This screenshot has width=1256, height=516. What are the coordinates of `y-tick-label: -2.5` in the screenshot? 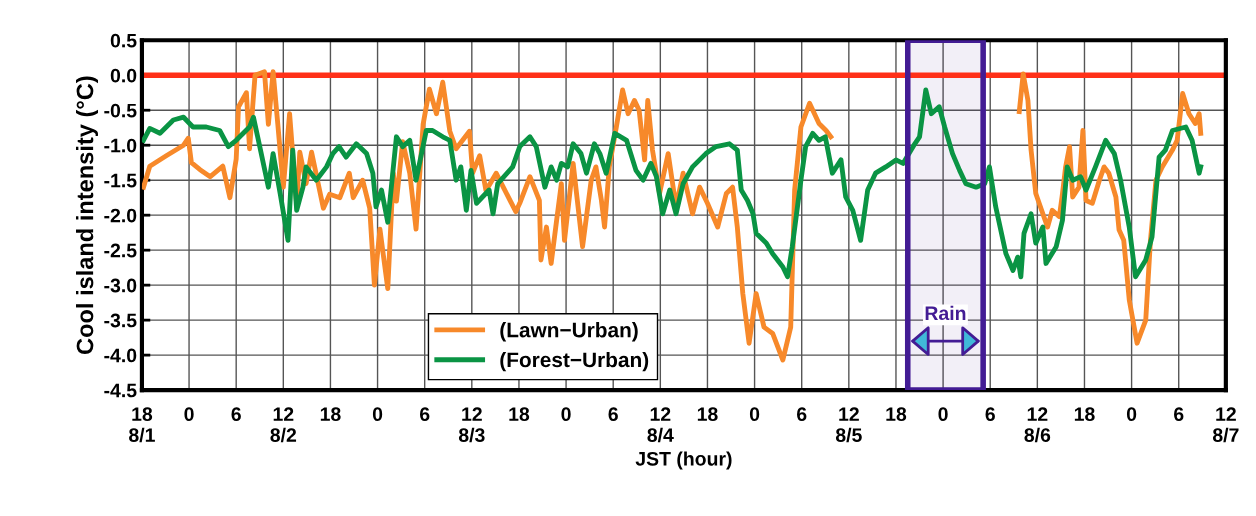 It's located at (120, 250).